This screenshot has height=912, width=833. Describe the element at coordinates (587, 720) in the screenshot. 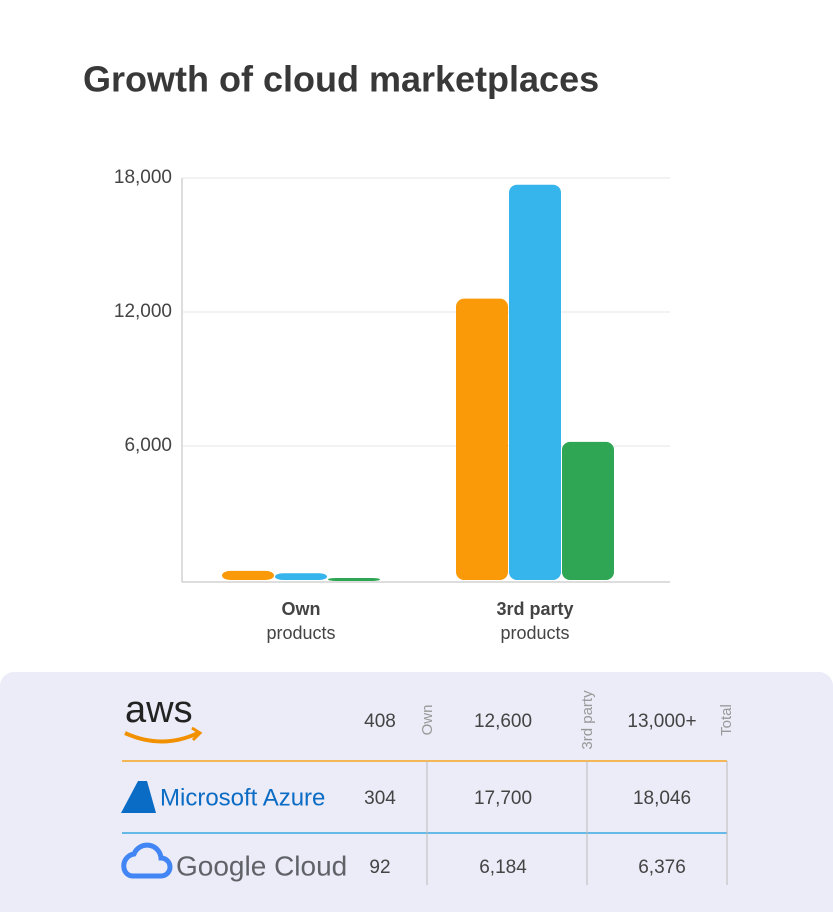

I see `column-header: 3rd party` at that location.